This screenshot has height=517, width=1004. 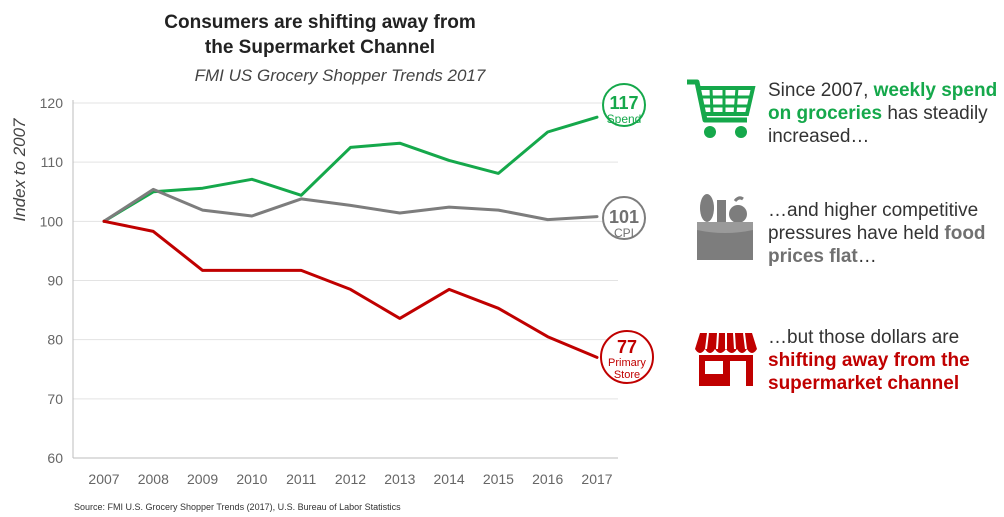 What do you see at coordinates (596, 479) in the screenshot?
I see `x-tick-label: 2017` at bounding box center [596, 479].